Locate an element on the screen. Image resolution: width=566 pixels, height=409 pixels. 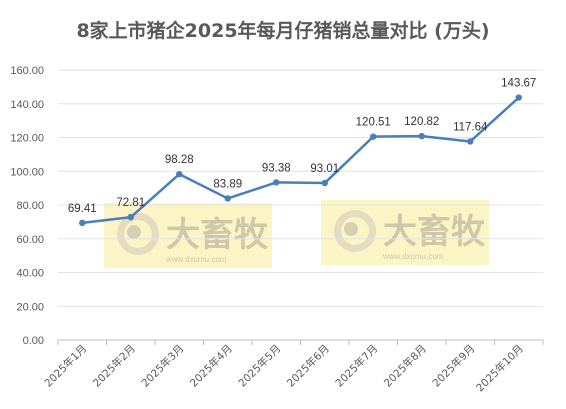
watermark-right-logo-dot-icon is located at coordinates (351, 229).